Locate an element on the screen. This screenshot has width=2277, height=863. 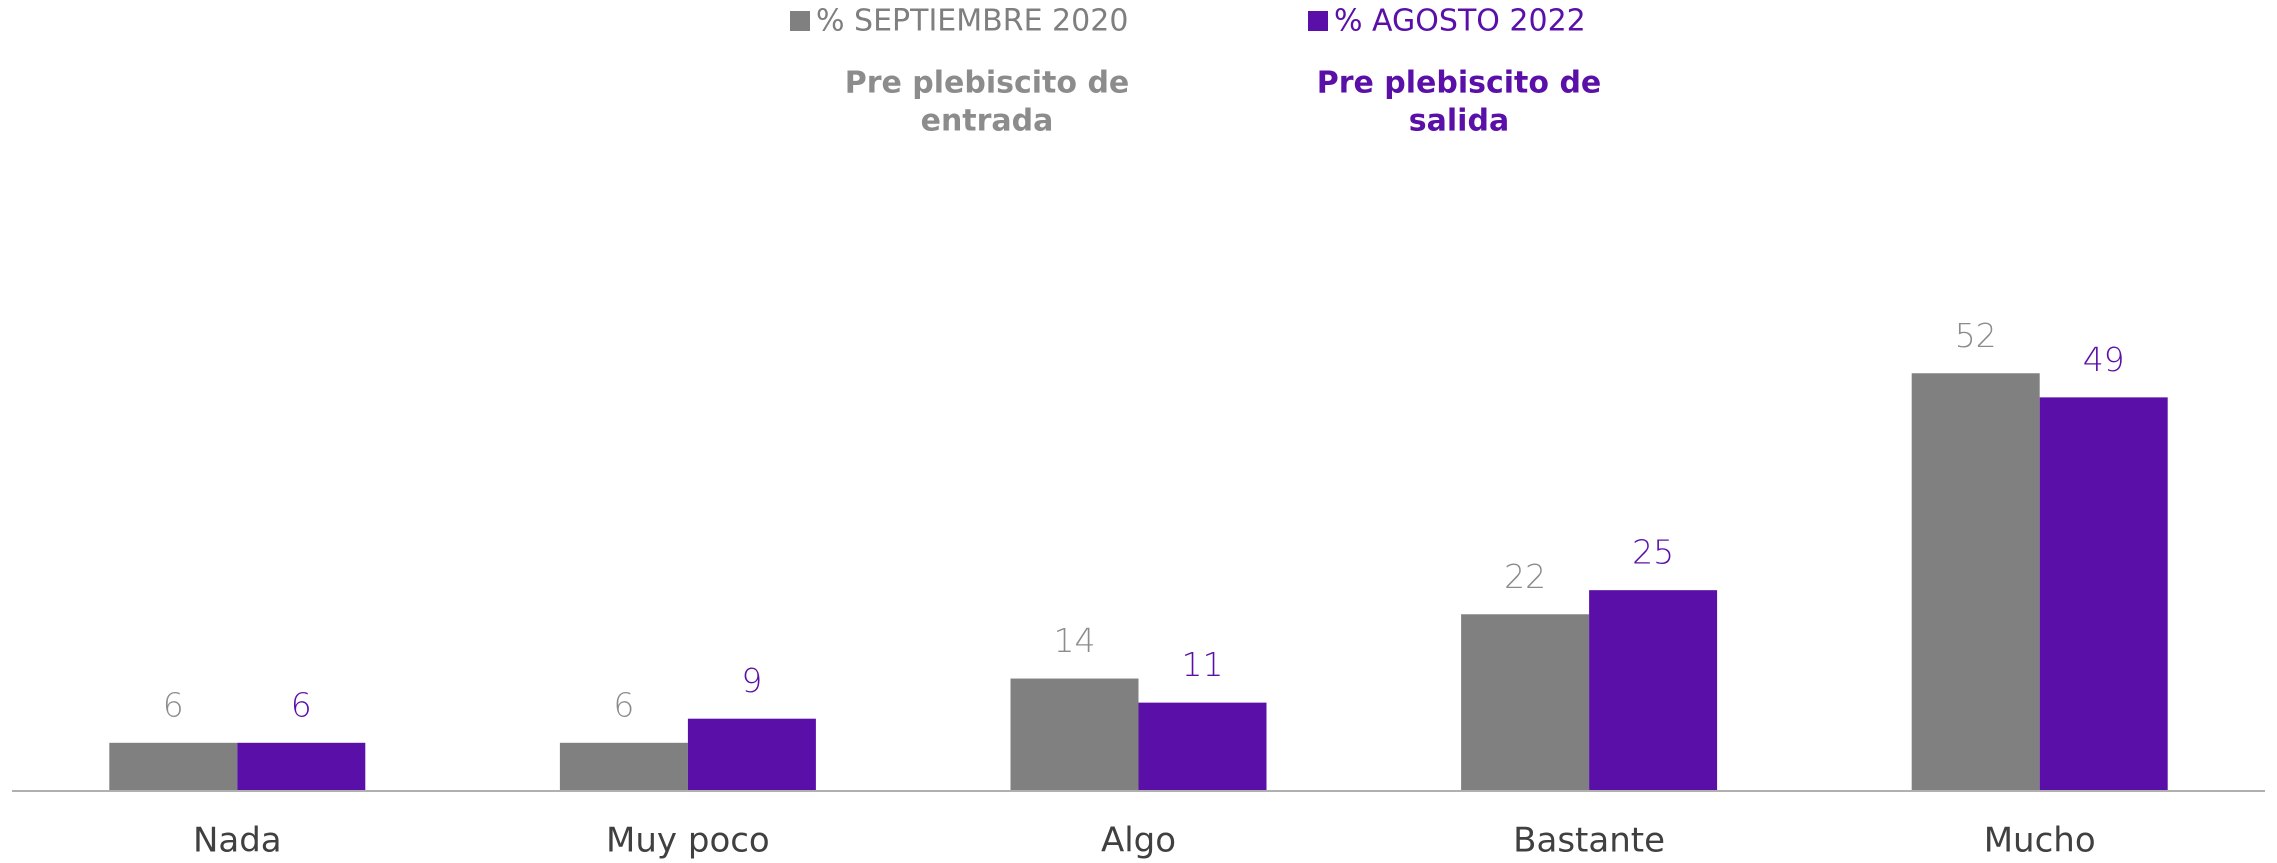
x-tick-label: Algo is located at coordinates (1138, 841).